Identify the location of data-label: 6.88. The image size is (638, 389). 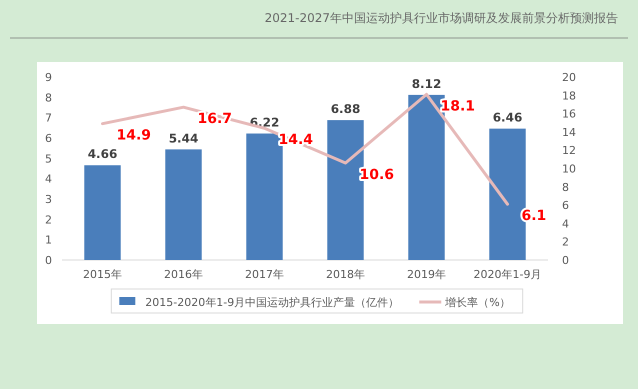
(345, 109).